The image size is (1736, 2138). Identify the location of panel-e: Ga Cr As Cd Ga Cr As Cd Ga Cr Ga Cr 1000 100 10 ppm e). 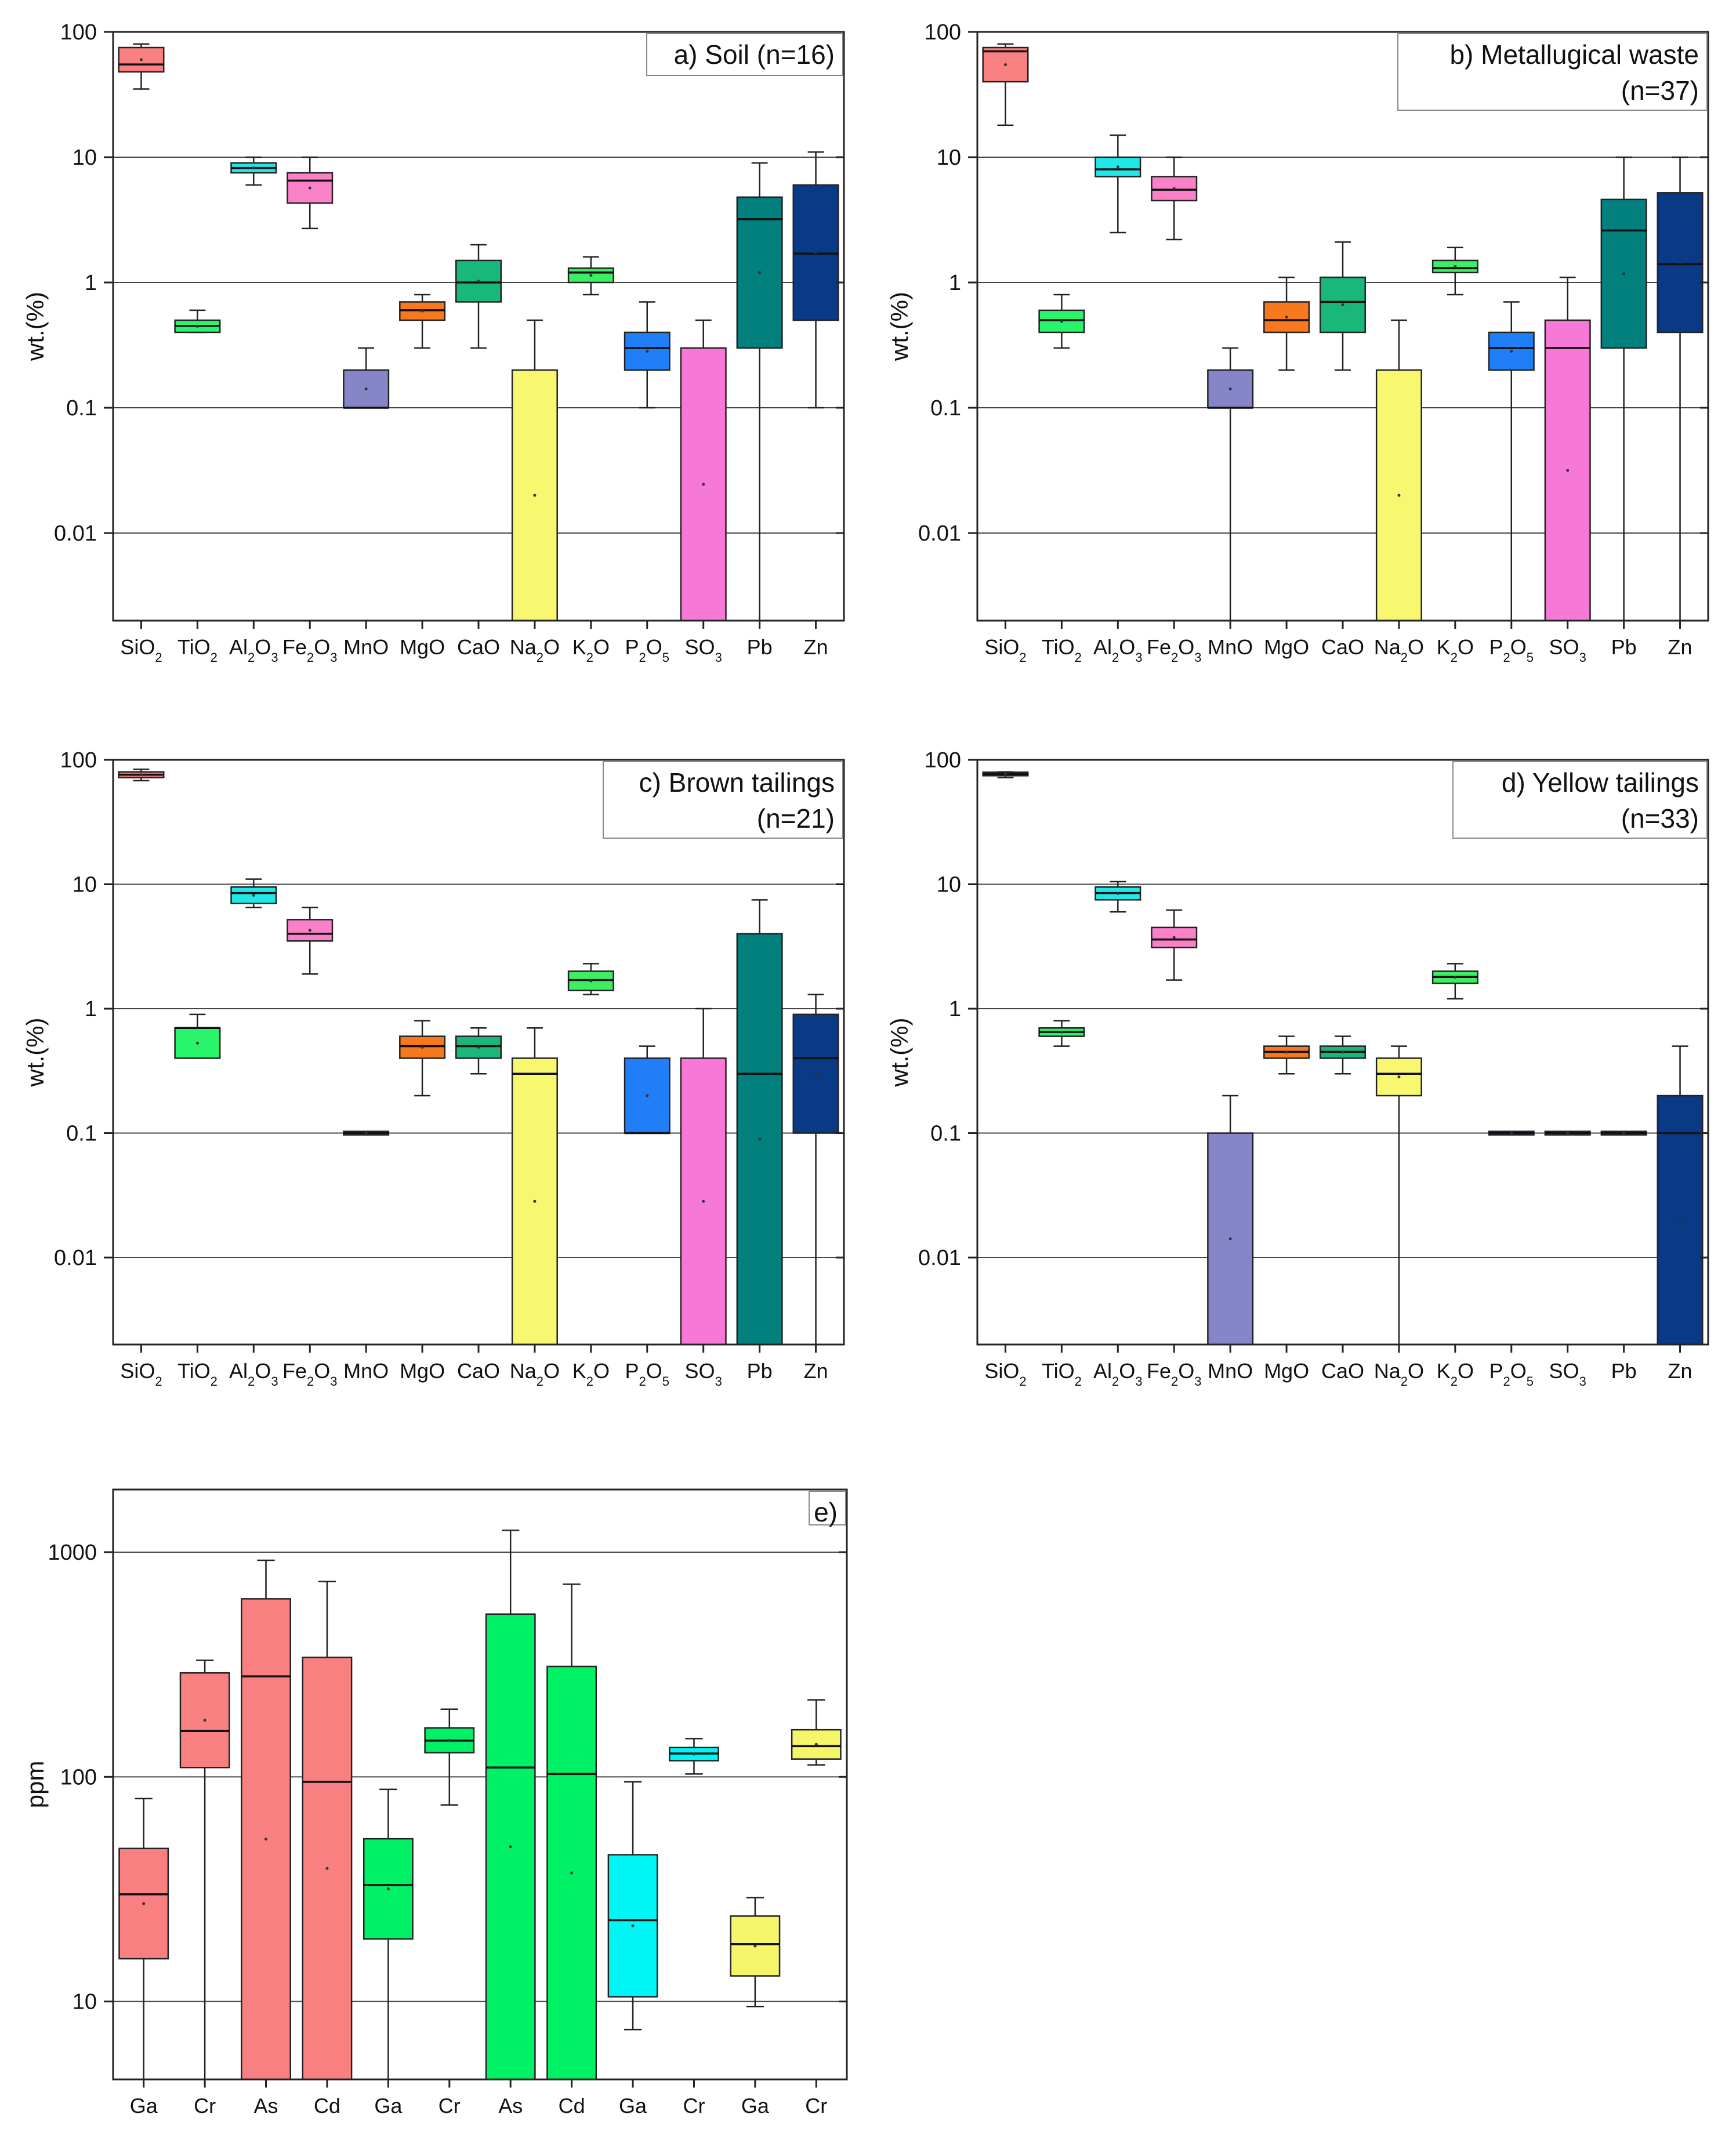
(434, 1803).